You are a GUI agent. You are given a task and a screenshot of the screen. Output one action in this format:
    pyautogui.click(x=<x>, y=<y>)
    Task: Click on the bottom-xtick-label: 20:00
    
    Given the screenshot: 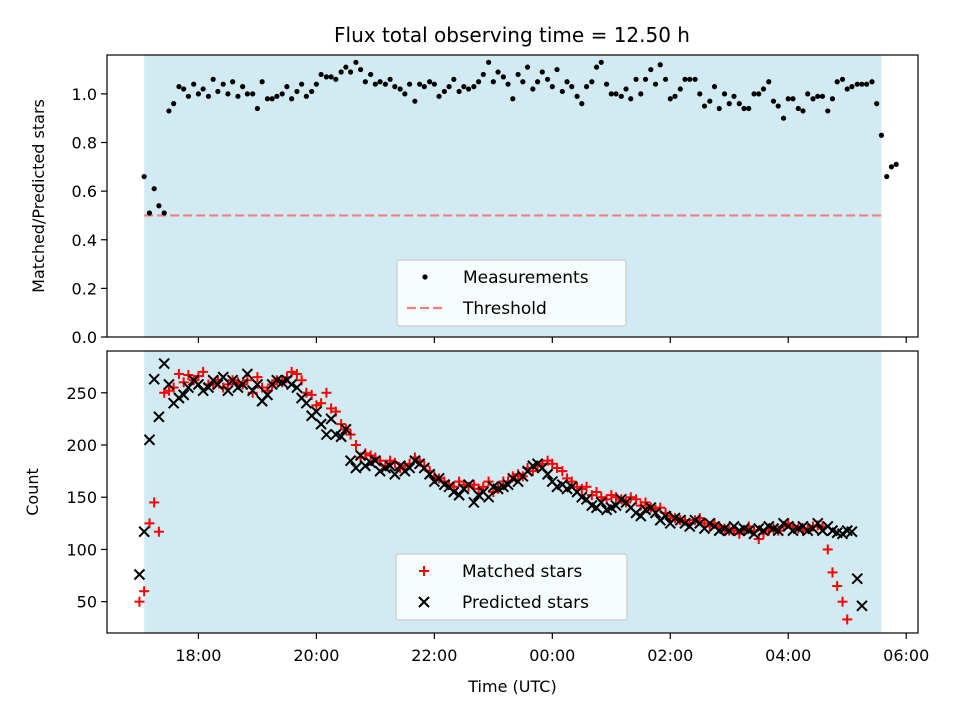 What is the action you would take?
    pyautogui.click(x=316, y=655)
    